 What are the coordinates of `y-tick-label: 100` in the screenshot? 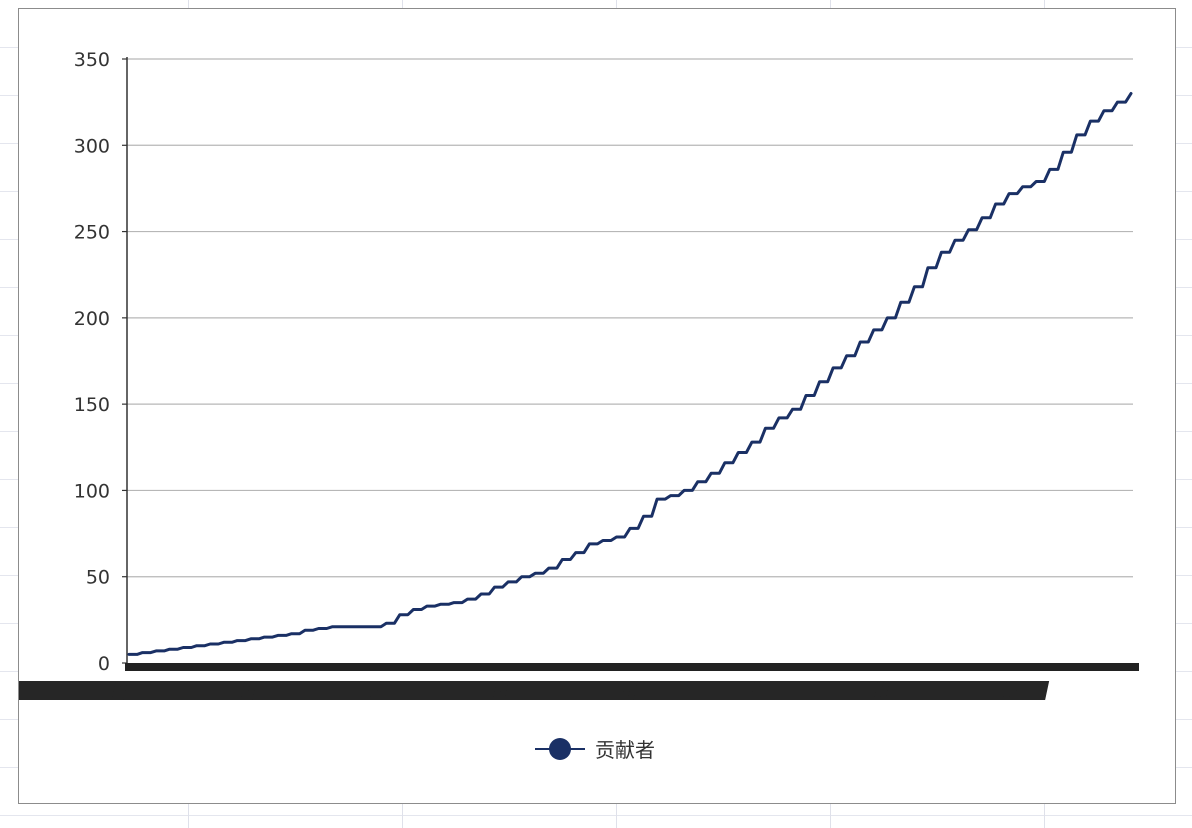 It's located at (92, 491).